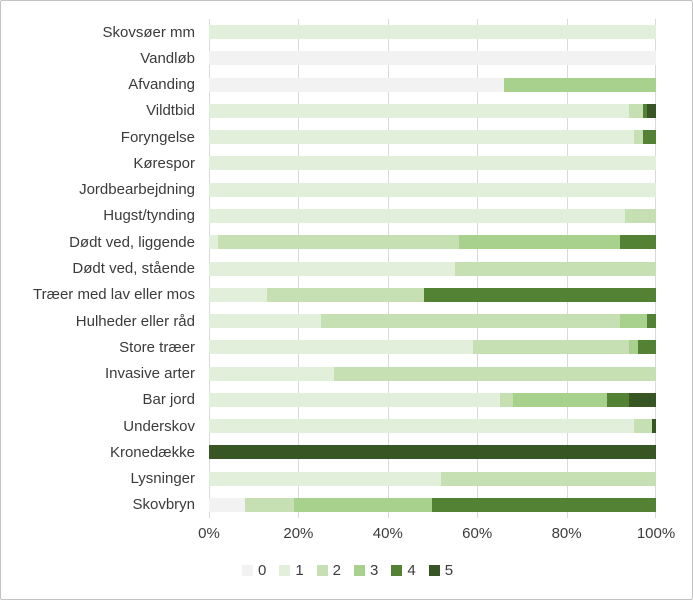 The height and width of the screenshot is (600, 693). Describe the element at coordinates (346, 570) in the screenshot. I see `legend: 0 1 2 3 4 5` at that location.